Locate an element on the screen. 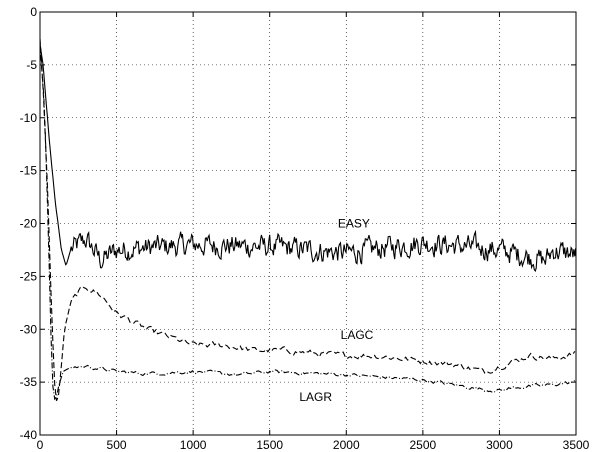 Image resolution: width=592 pixels, height=452 pixels. series-label-lagr: LAGR is located at coordinates (315, 397).